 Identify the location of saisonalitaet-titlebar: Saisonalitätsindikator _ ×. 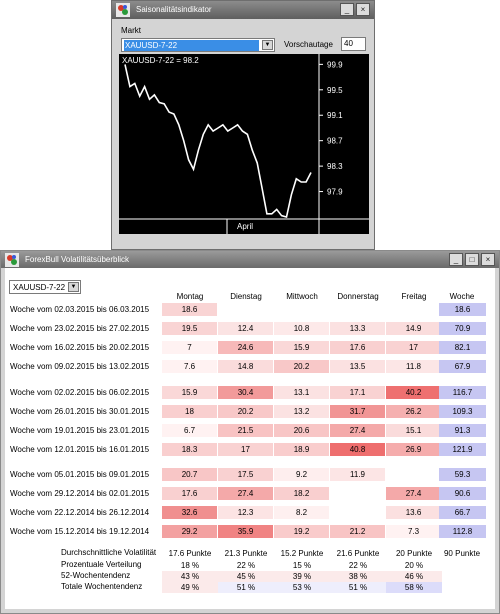
(243, 10).